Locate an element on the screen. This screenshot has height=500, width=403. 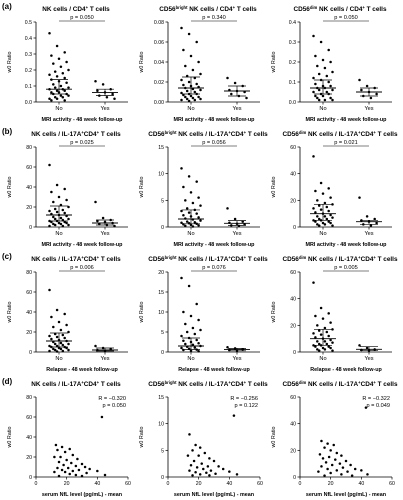
y-tick-label: 60 is located at coordinates (293, 148).